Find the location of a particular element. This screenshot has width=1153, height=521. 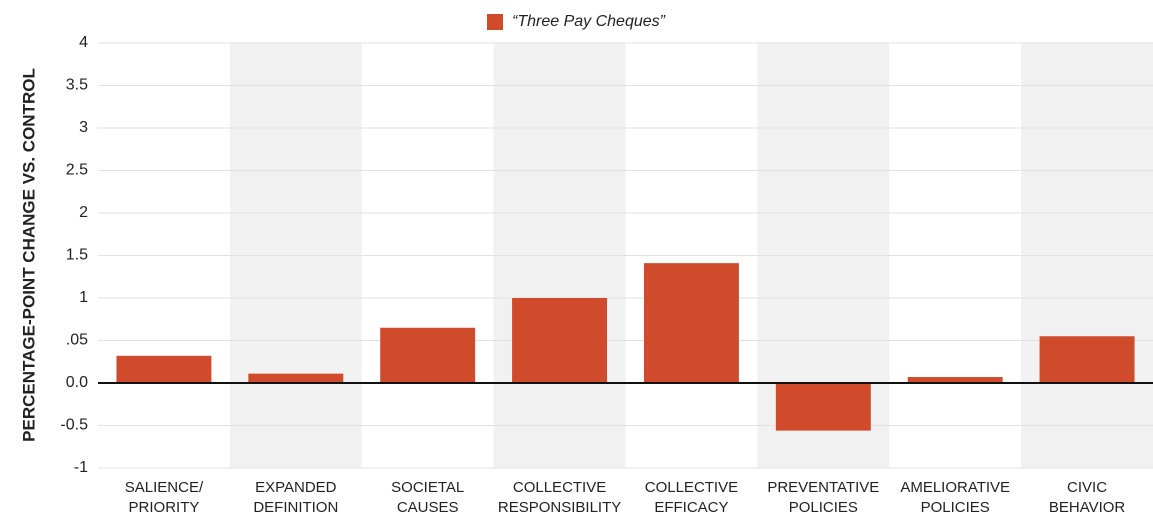

x-tick-label: SALIENCE/ PRIORITY is located at coordinates (164, 497).